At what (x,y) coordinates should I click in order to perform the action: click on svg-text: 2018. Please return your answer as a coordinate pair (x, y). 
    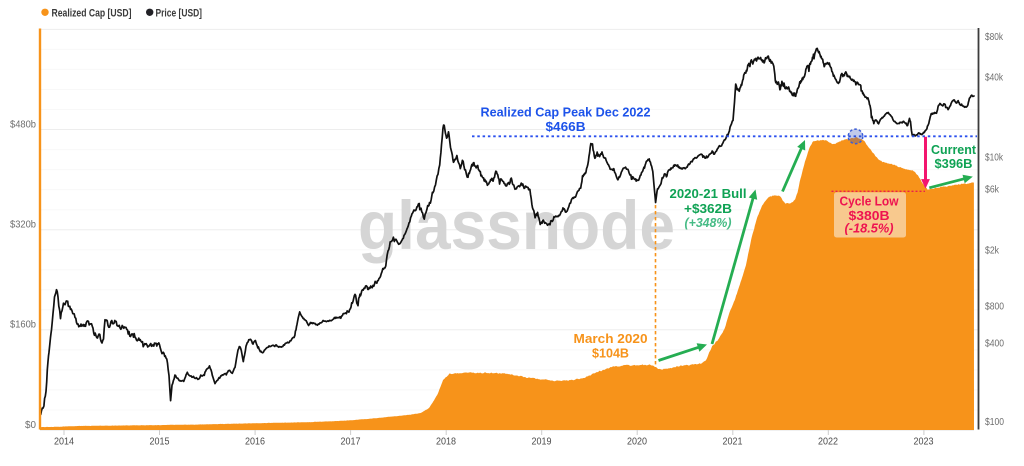
    Looking at the image, I should click on (446, 442).